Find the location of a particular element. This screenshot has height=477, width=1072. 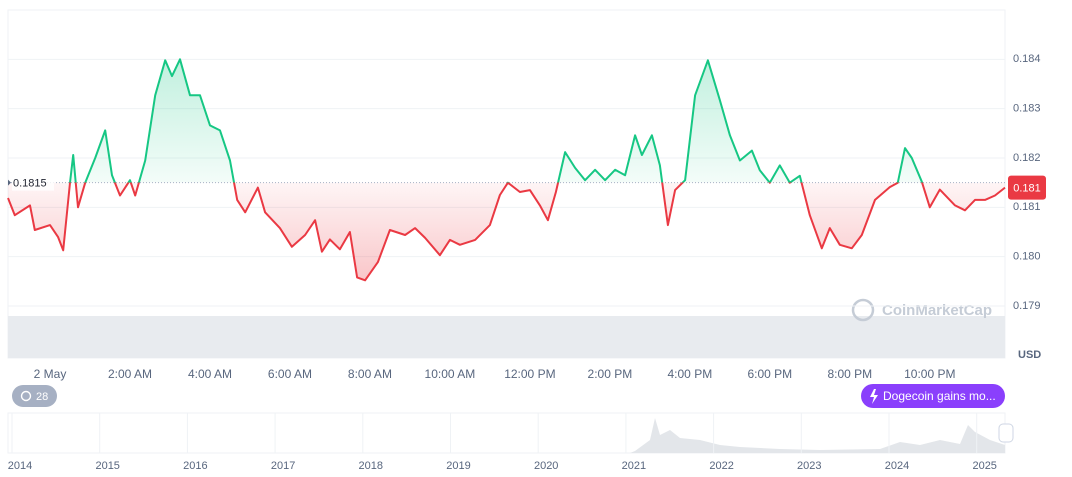

x-tick-label: 12:00 PM is located at coordinates (529, 374).